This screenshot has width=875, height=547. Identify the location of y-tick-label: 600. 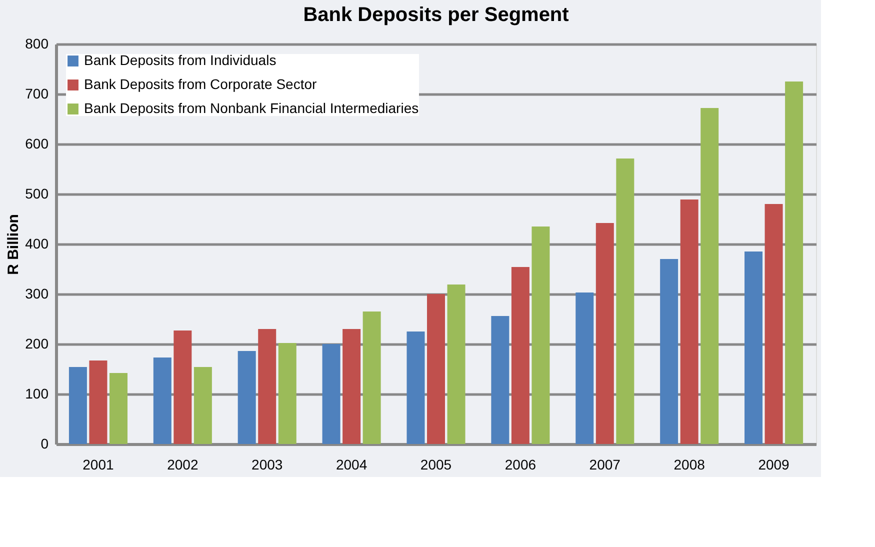
(37, 144).